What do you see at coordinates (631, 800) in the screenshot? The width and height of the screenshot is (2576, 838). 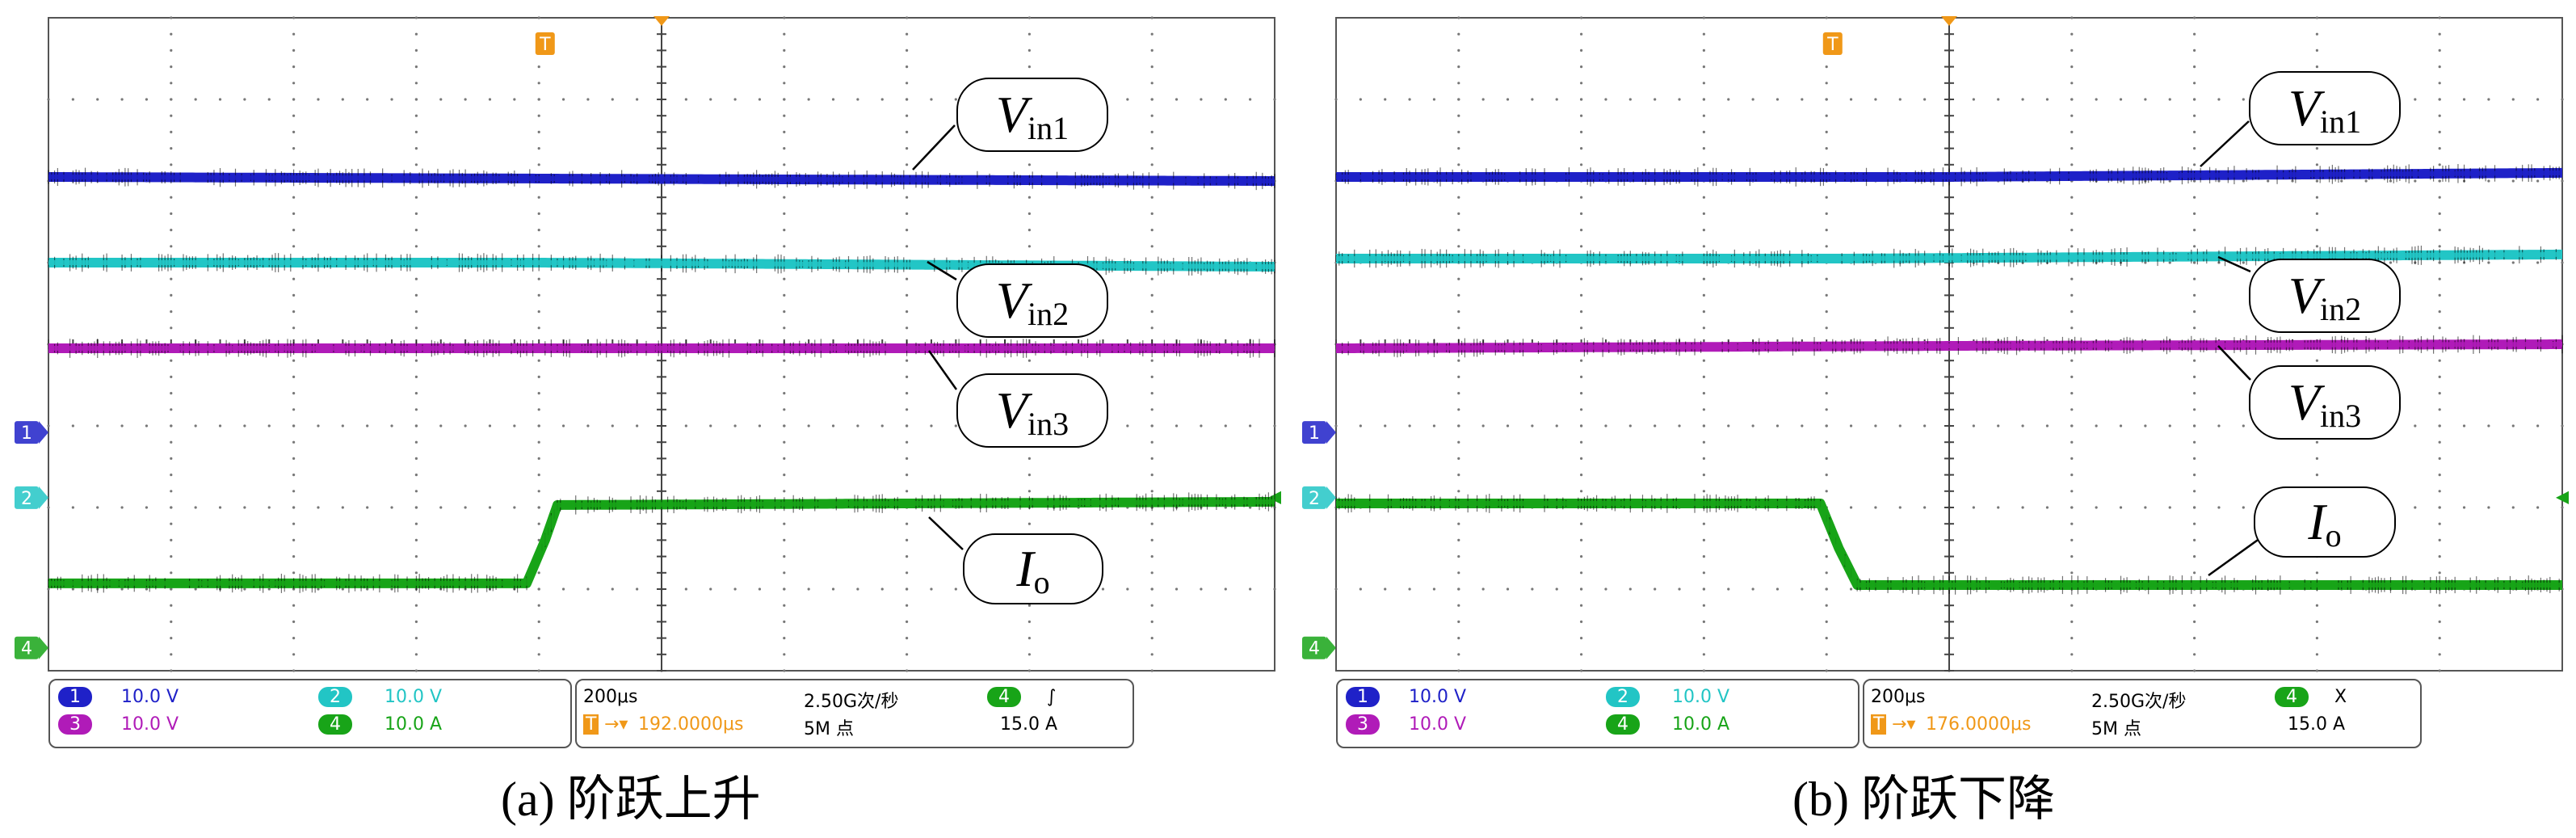 I see `caption-a: (a) 阶跃上升` at bounding box center [631, 800].